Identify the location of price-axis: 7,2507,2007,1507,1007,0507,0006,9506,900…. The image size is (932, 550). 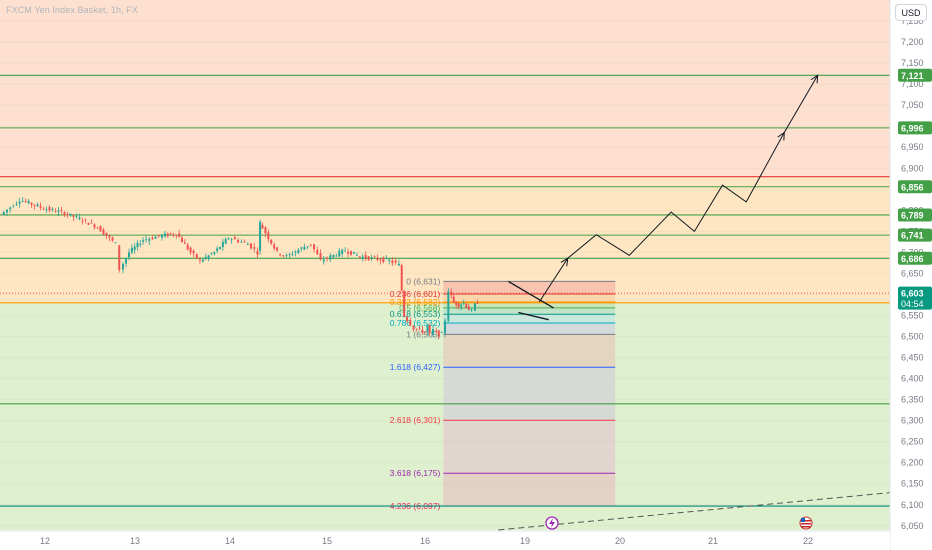
(910, 275).